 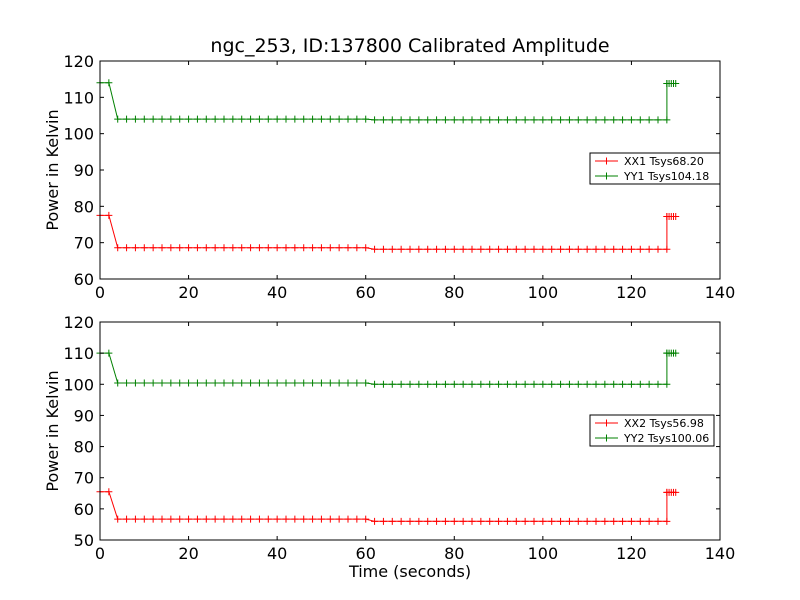 What do you see at coordinates (720, 553) in the screenshot?
I see `x-tick-label: 140` at bounding box center [720, 553].